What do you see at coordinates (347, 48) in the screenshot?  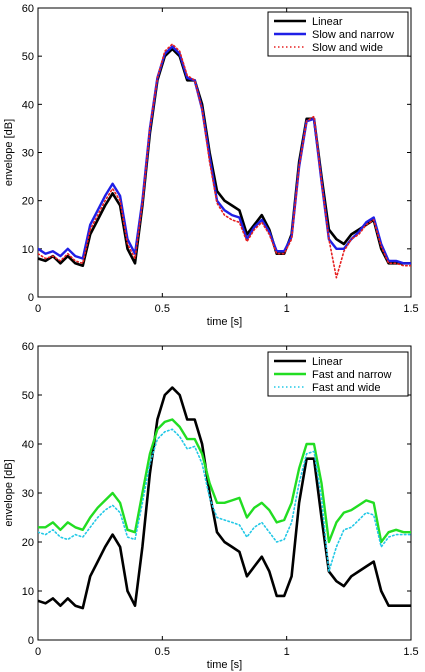 I see `legend-label: Slow and wide` at bounding box center [347, 48].